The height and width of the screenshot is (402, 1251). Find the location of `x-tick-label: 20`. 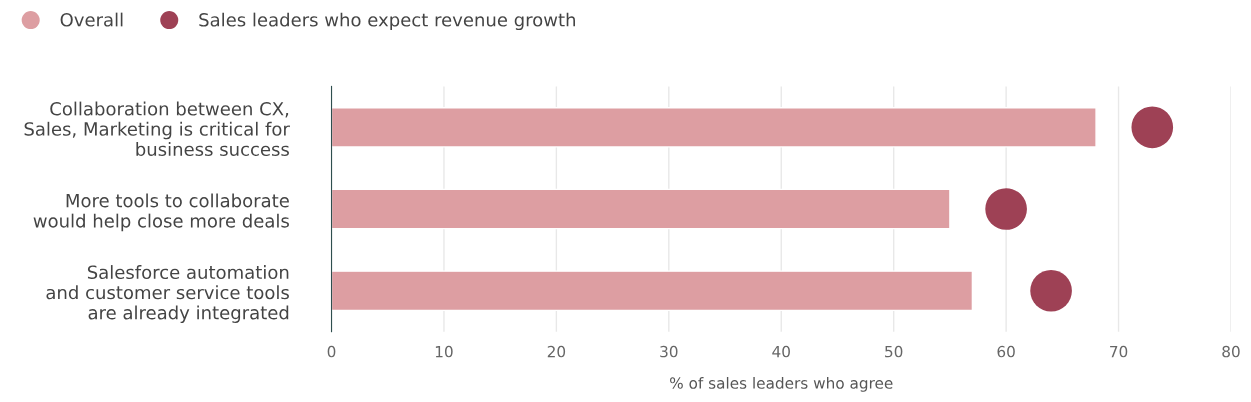

x-tick-label: 20 is located at coordinates (556, 351).